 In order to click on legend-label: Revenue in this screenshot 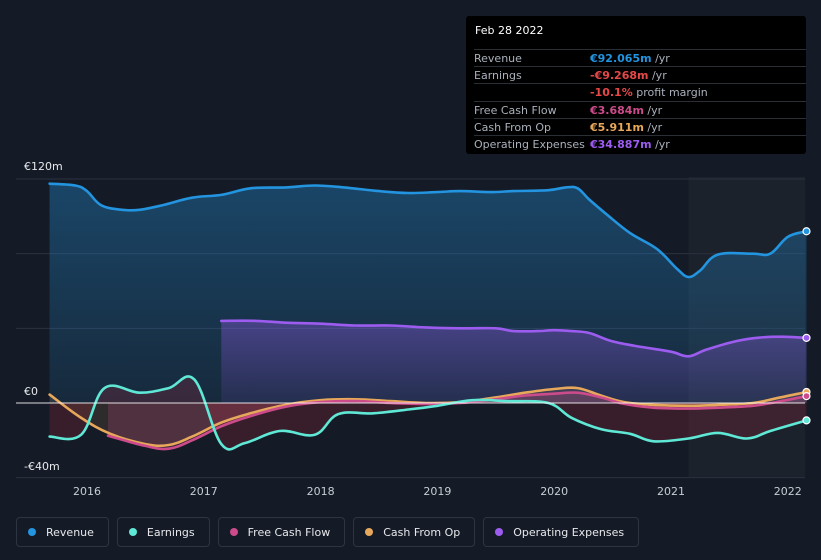, I will do `click(70, 532)`.